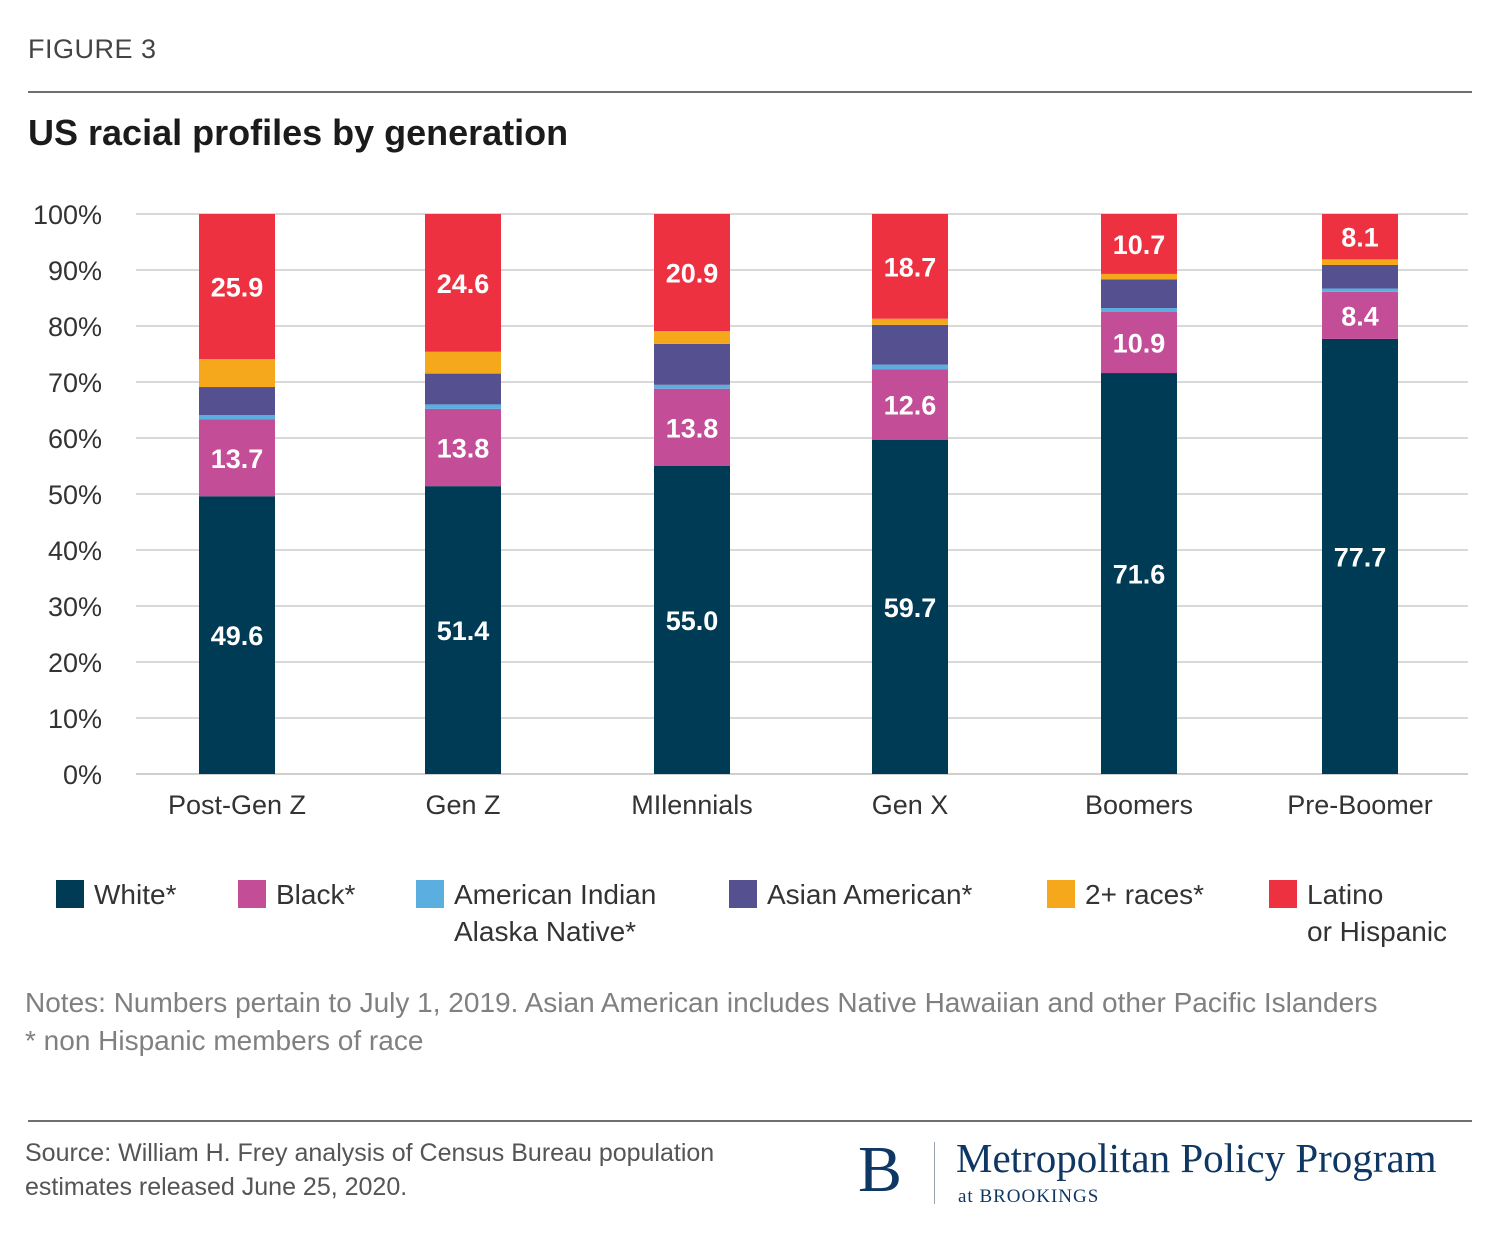 The image size is (1500, 1246). What do you see at coordinates (224, 1040) in the screenshot?
I see `notes-footnote: * non Hispanic members of race` at bounding box center [224, 1040].